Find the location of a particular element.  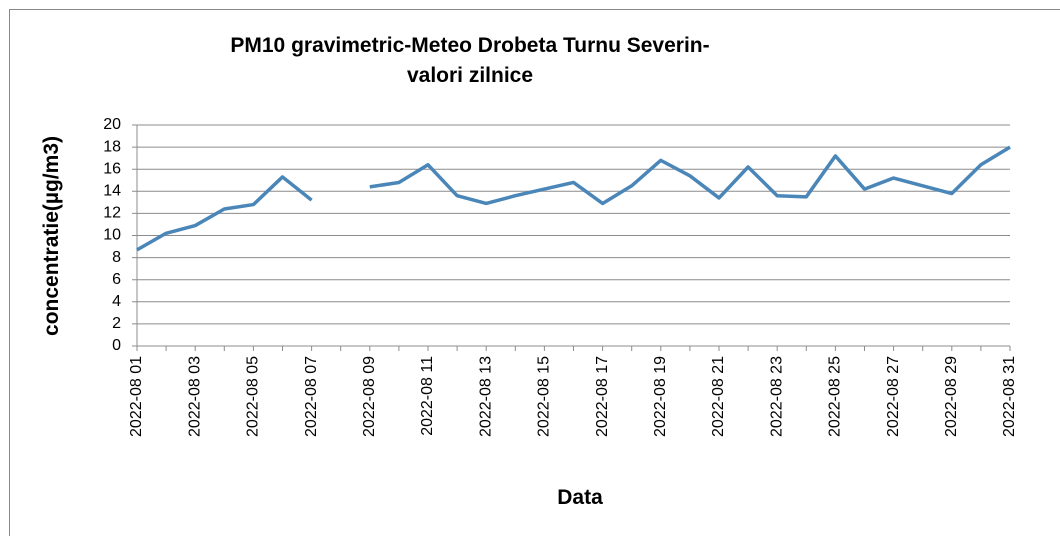

x-tick-label: 2022-08 27 is located at coordinates (893, 396).